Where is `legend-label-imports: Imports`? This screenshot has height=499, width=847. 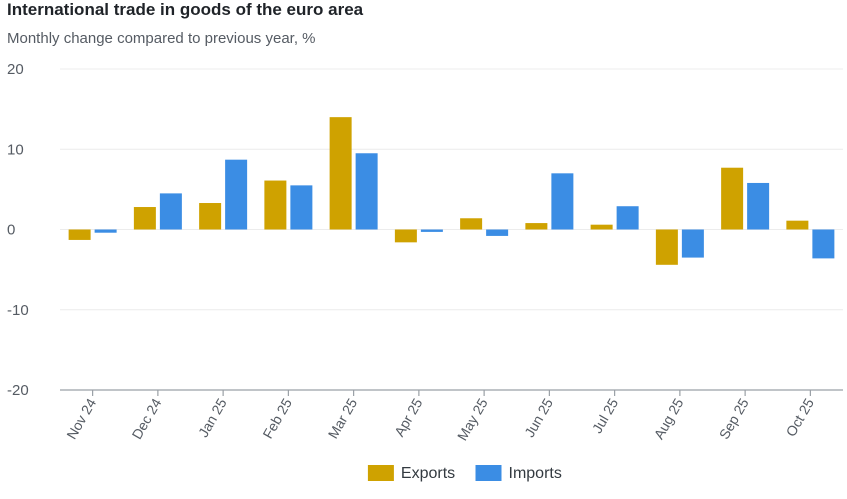 legend-label-imports: Imports is located at coordinates (535, 473).